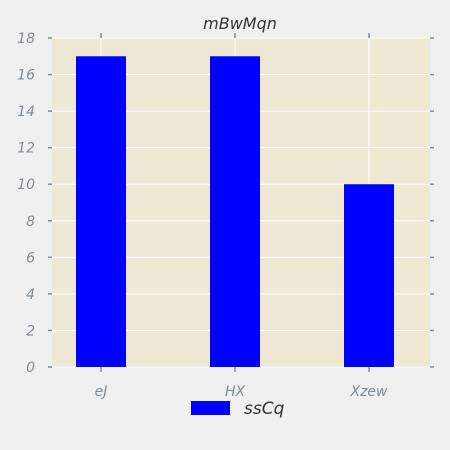  What do you see at coordinates (26, 149) in the screenshot?
I see `y-tick-label: 12` at bounding box center [26, 149].